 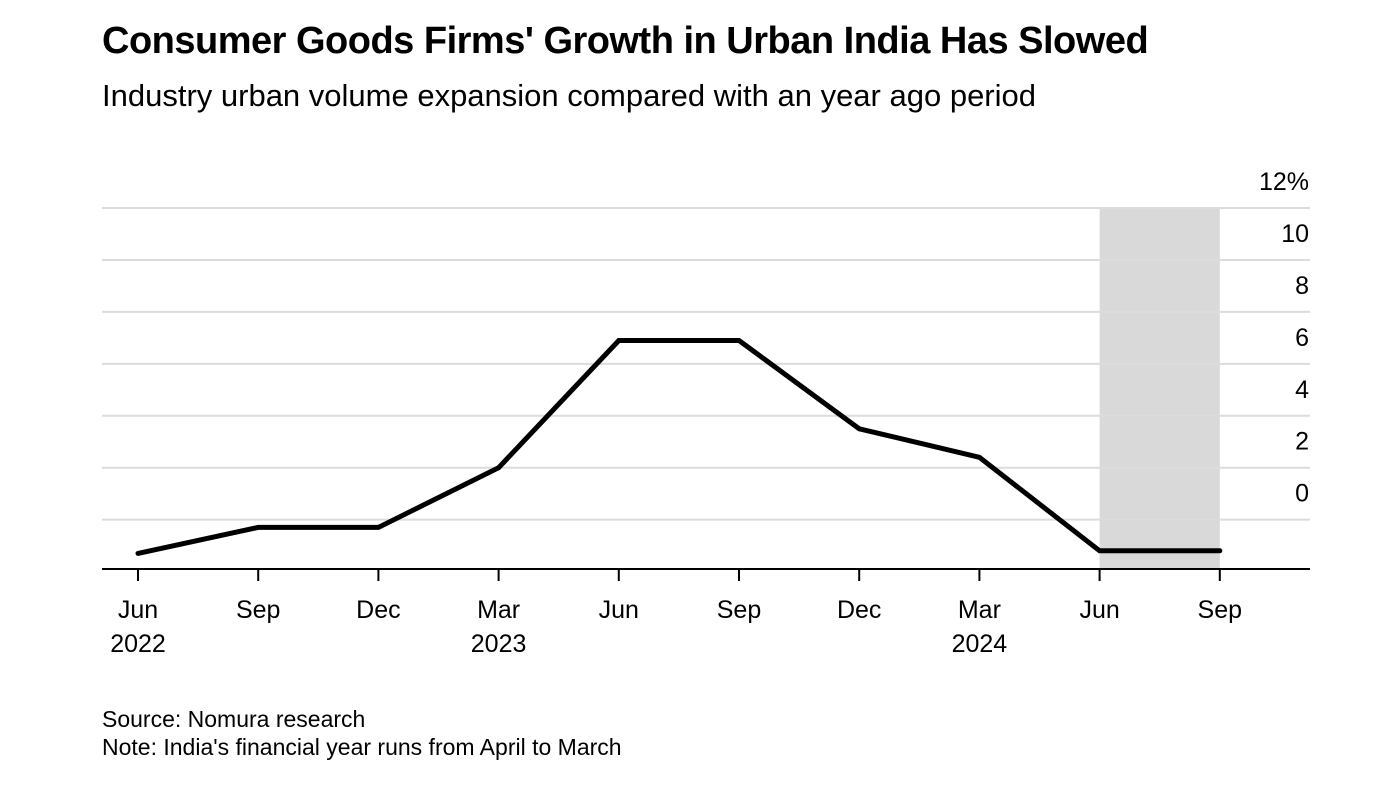 What do you see at coordinates (1295, 234) in the screenshot?
I see `y-tick-label: 10` at bounding box center [1295, 234].